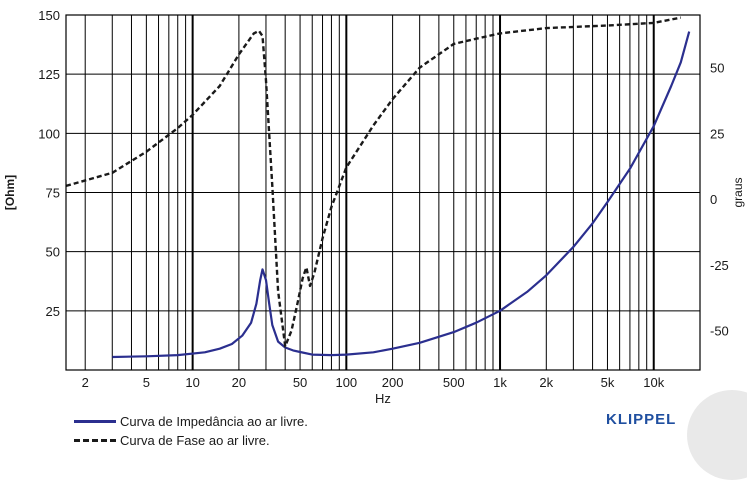  Describe the element at coordinates (10, 192) in the screenshot. I see `y-axis-label-left: [Ohm]` at that location.